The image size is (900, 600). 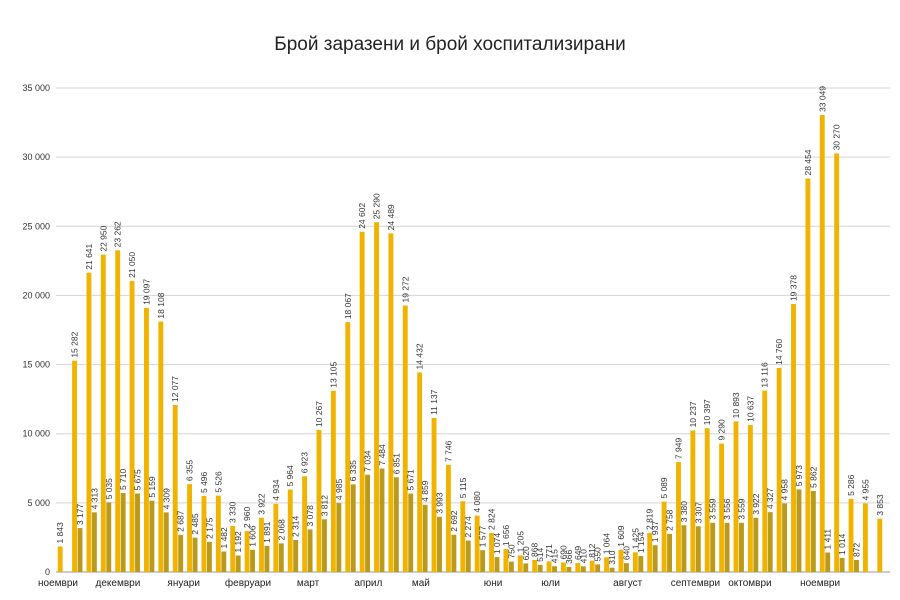 What do you see at coordinates (434, 402) in the screenshot?
I see `data-label: 11 137` at bounding box center [434, 402].